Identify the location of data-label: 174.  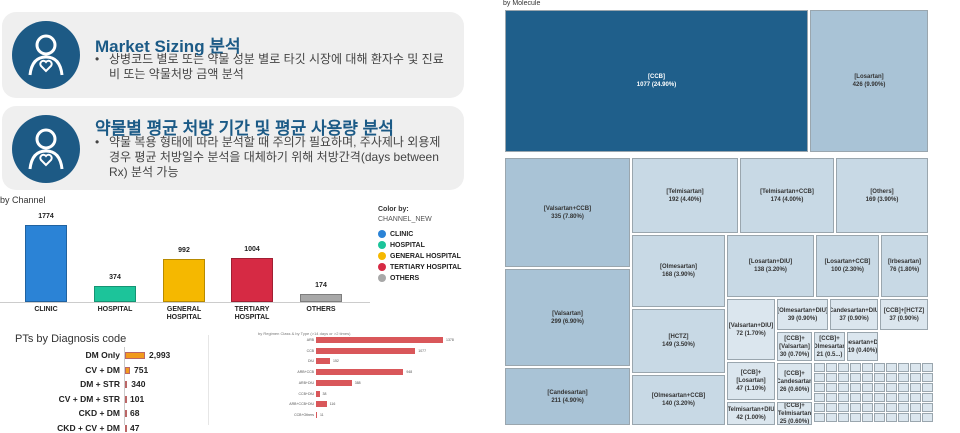
(321, 286).